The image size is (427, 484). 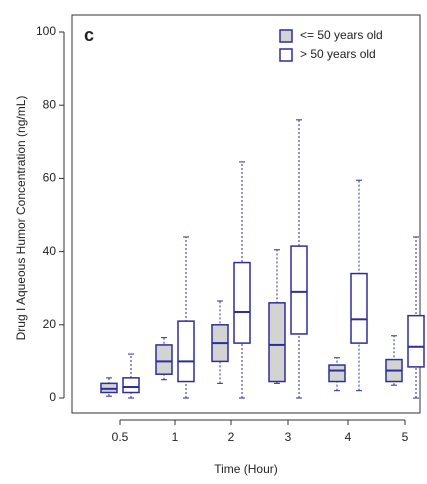 I want to click on y-tick-label: 20, so click(x=50, y=324).